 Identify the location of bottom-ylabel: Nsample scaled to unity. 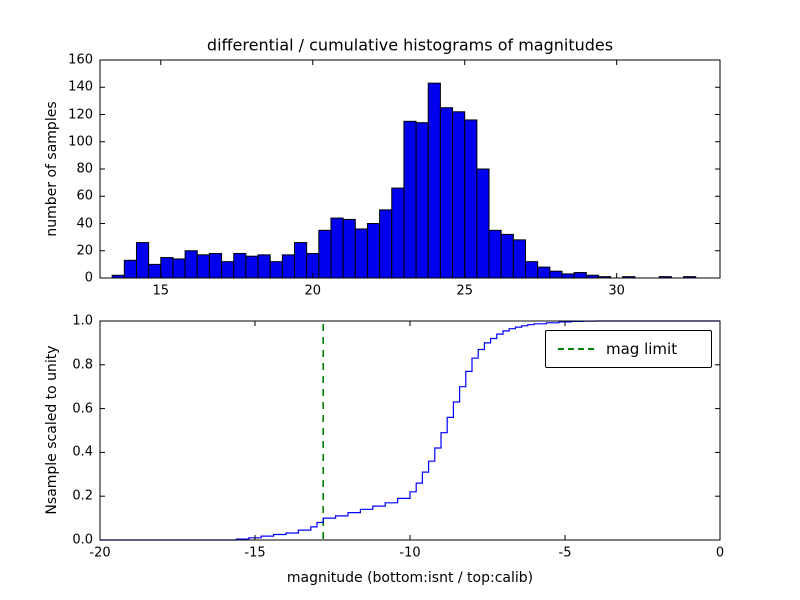
(52, 430).